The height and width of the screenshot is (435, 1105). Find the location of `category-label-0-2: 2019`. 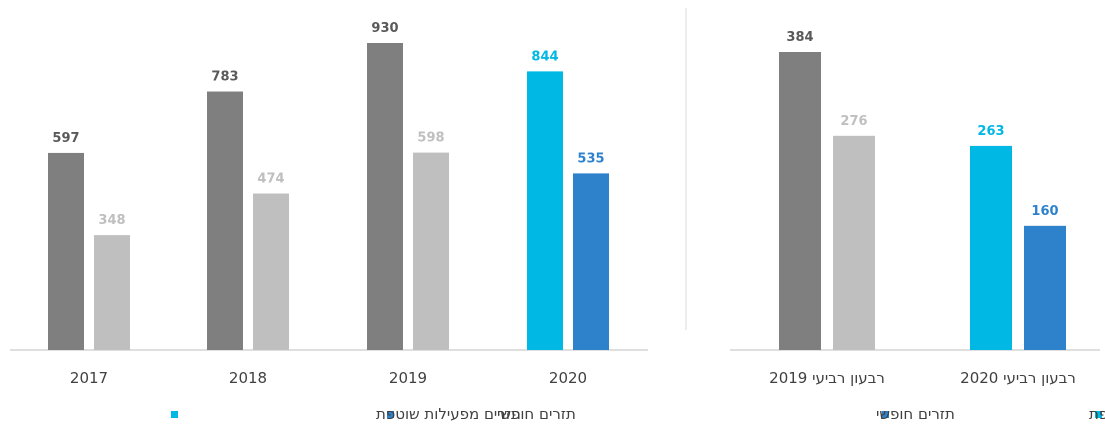

category-label-0-2: 2019 is located at coordinates (408, 378).